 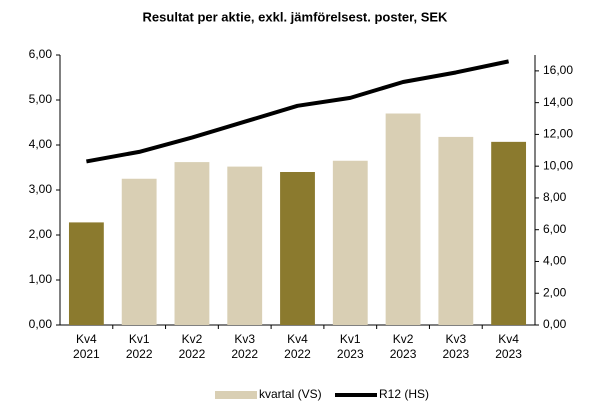 I want to click on y2-tick-label: 14,00, so click(x=558, y=102).